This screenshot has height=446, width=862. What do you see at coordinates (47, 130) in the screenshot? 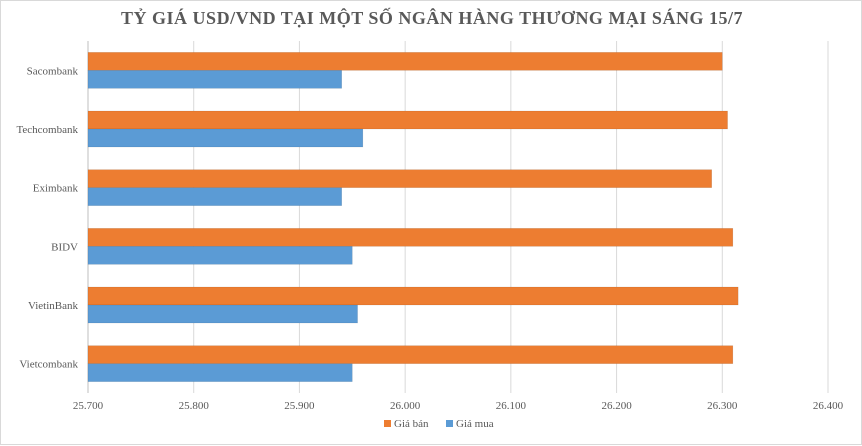
I see `category-label: Techcombank` at bounding box center [47, 130].